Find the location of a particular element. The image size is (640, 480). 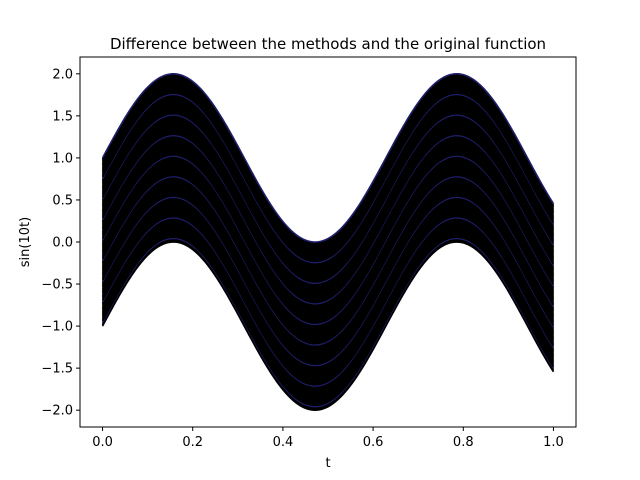

y-tick-label: 0.0 is located at coordinates (62, 243).